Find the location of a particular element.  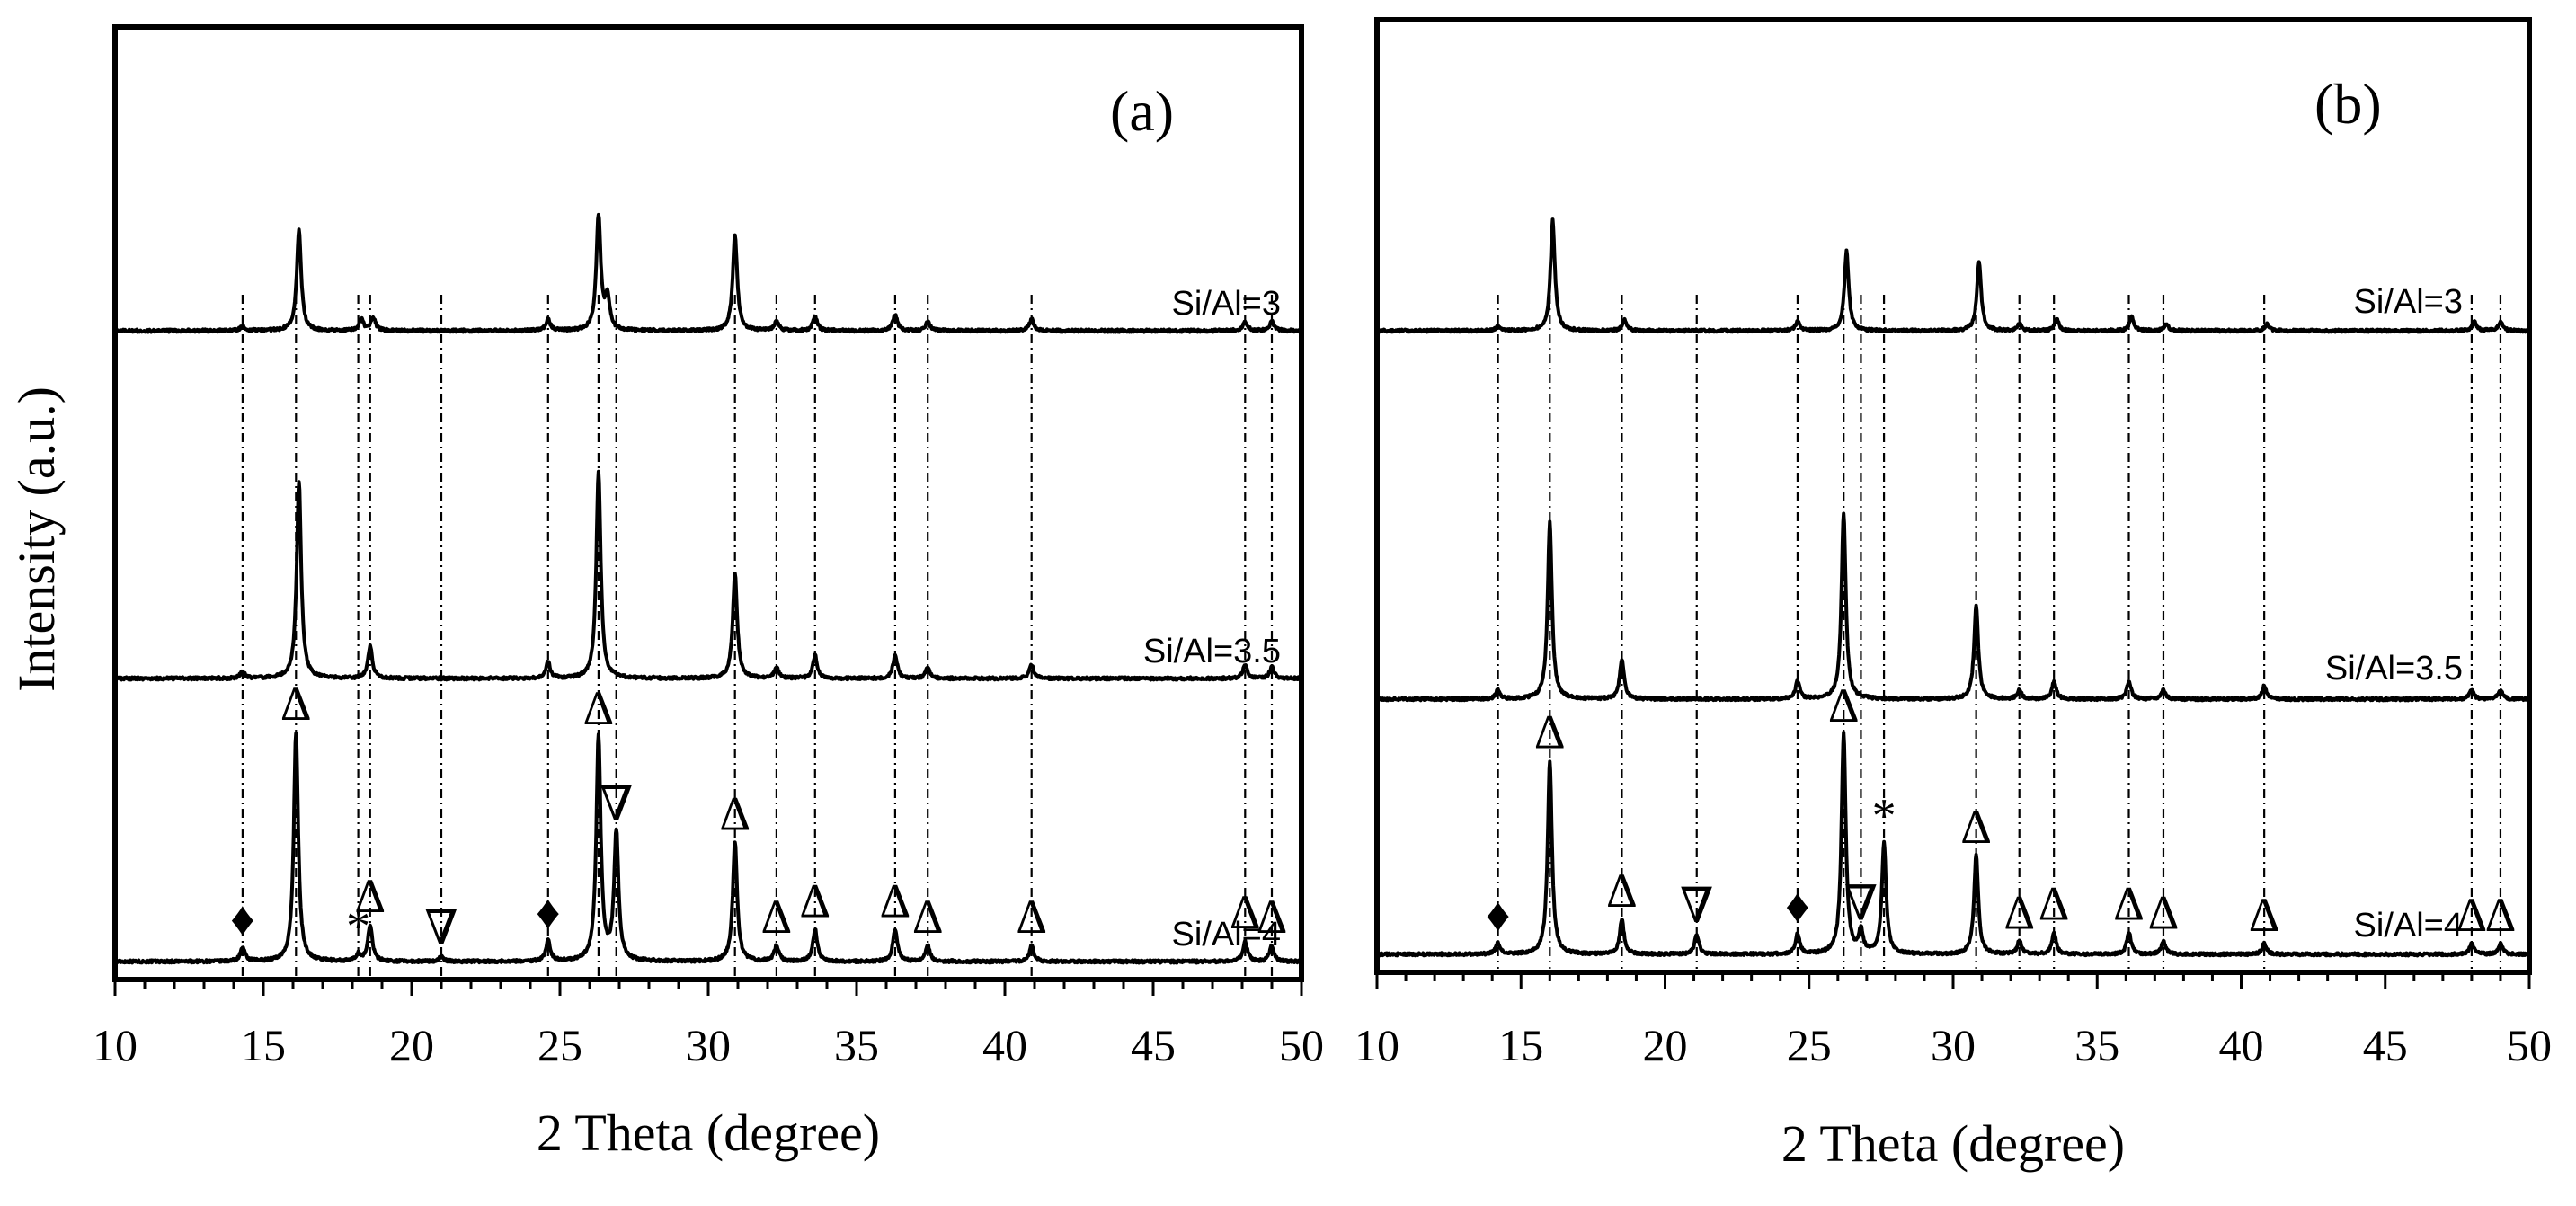

panel-a-x-tick-label: 20 is located at coordinates (411, 1045).